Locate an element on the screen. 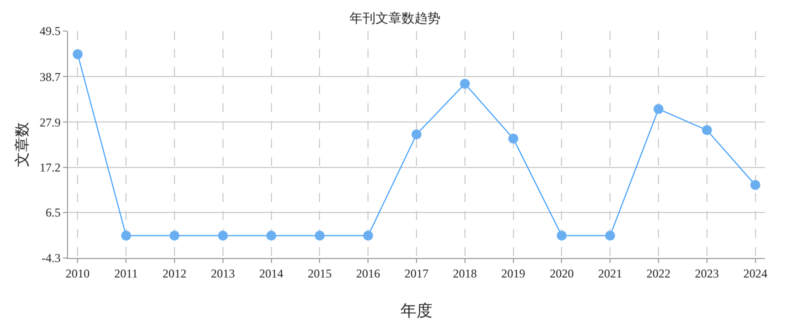 The image size is (790, 330). y-tick-label: 27.9 is located at coordinates (50, 122).